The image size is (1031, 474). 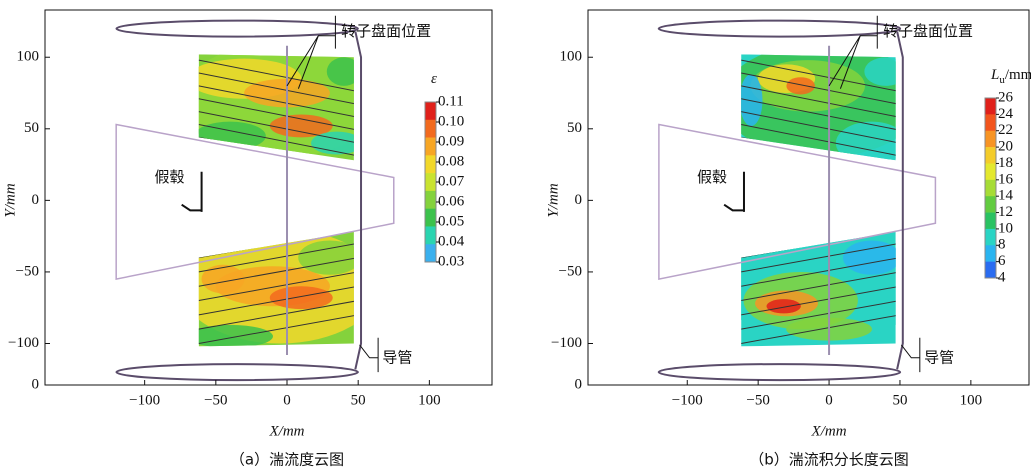 I want to click on colorbar-tick-label: 18, so click(x=1005, y=163).